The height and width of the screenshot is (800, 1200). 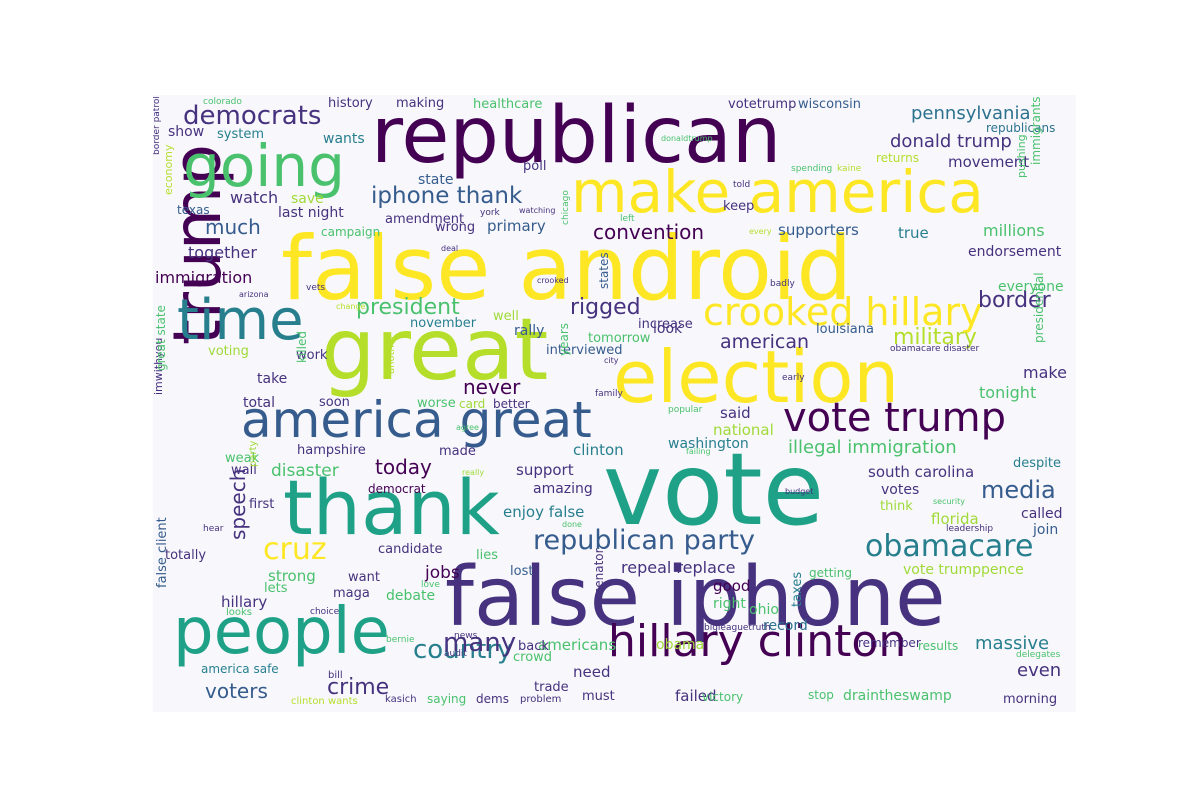 What do you see at coordinates (598, 450) in the screenshot?
I see `cloud-word: clinton` at bounding box center [598, 450].